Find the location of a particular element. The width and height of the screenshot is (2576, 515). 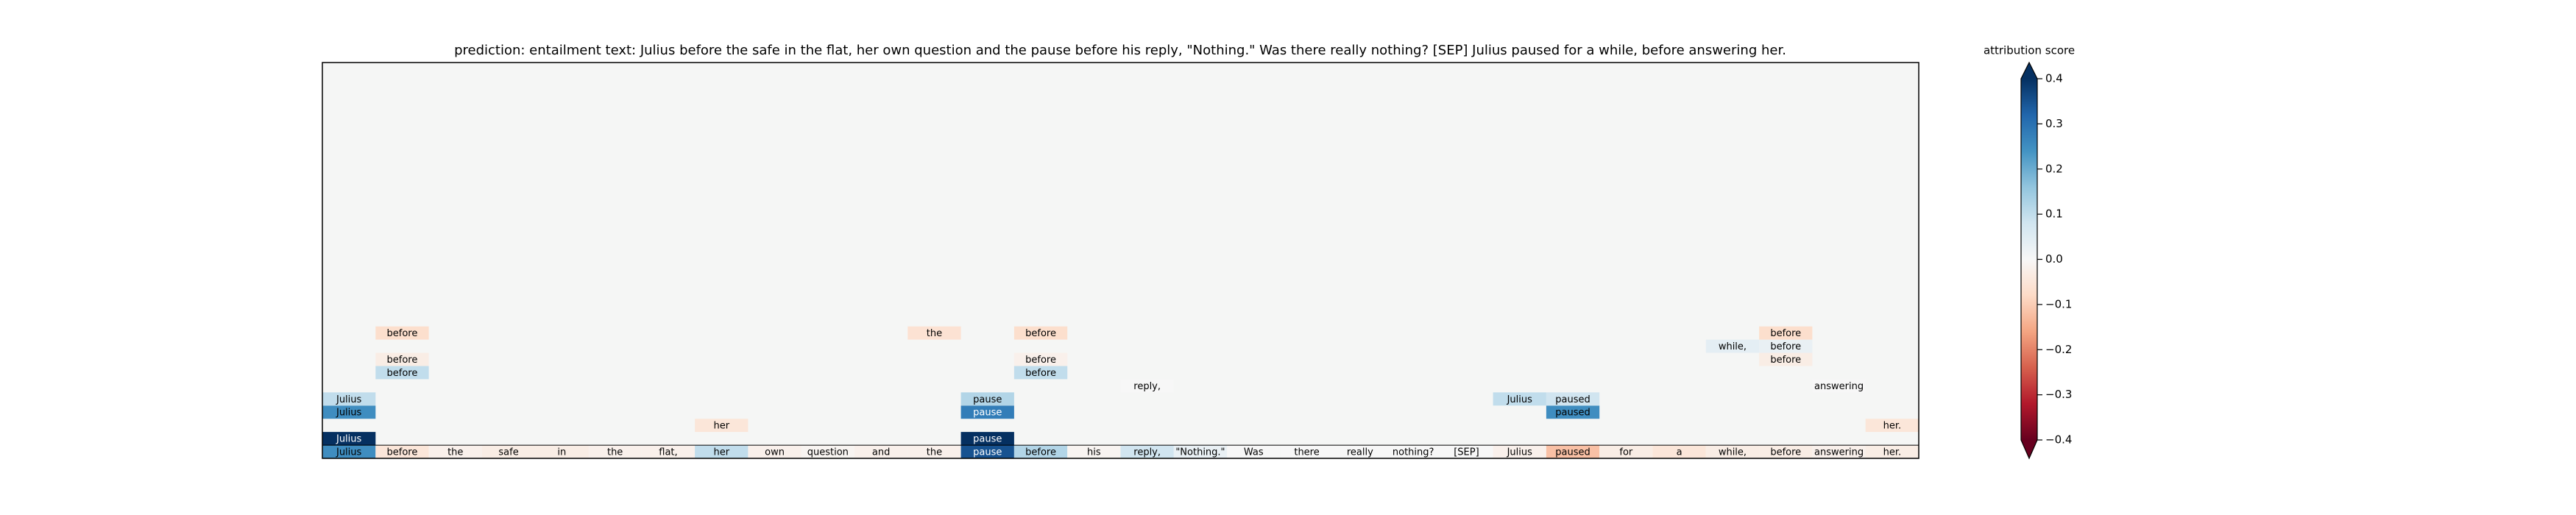

token-label: paused is located at coordinates (1573, 453).